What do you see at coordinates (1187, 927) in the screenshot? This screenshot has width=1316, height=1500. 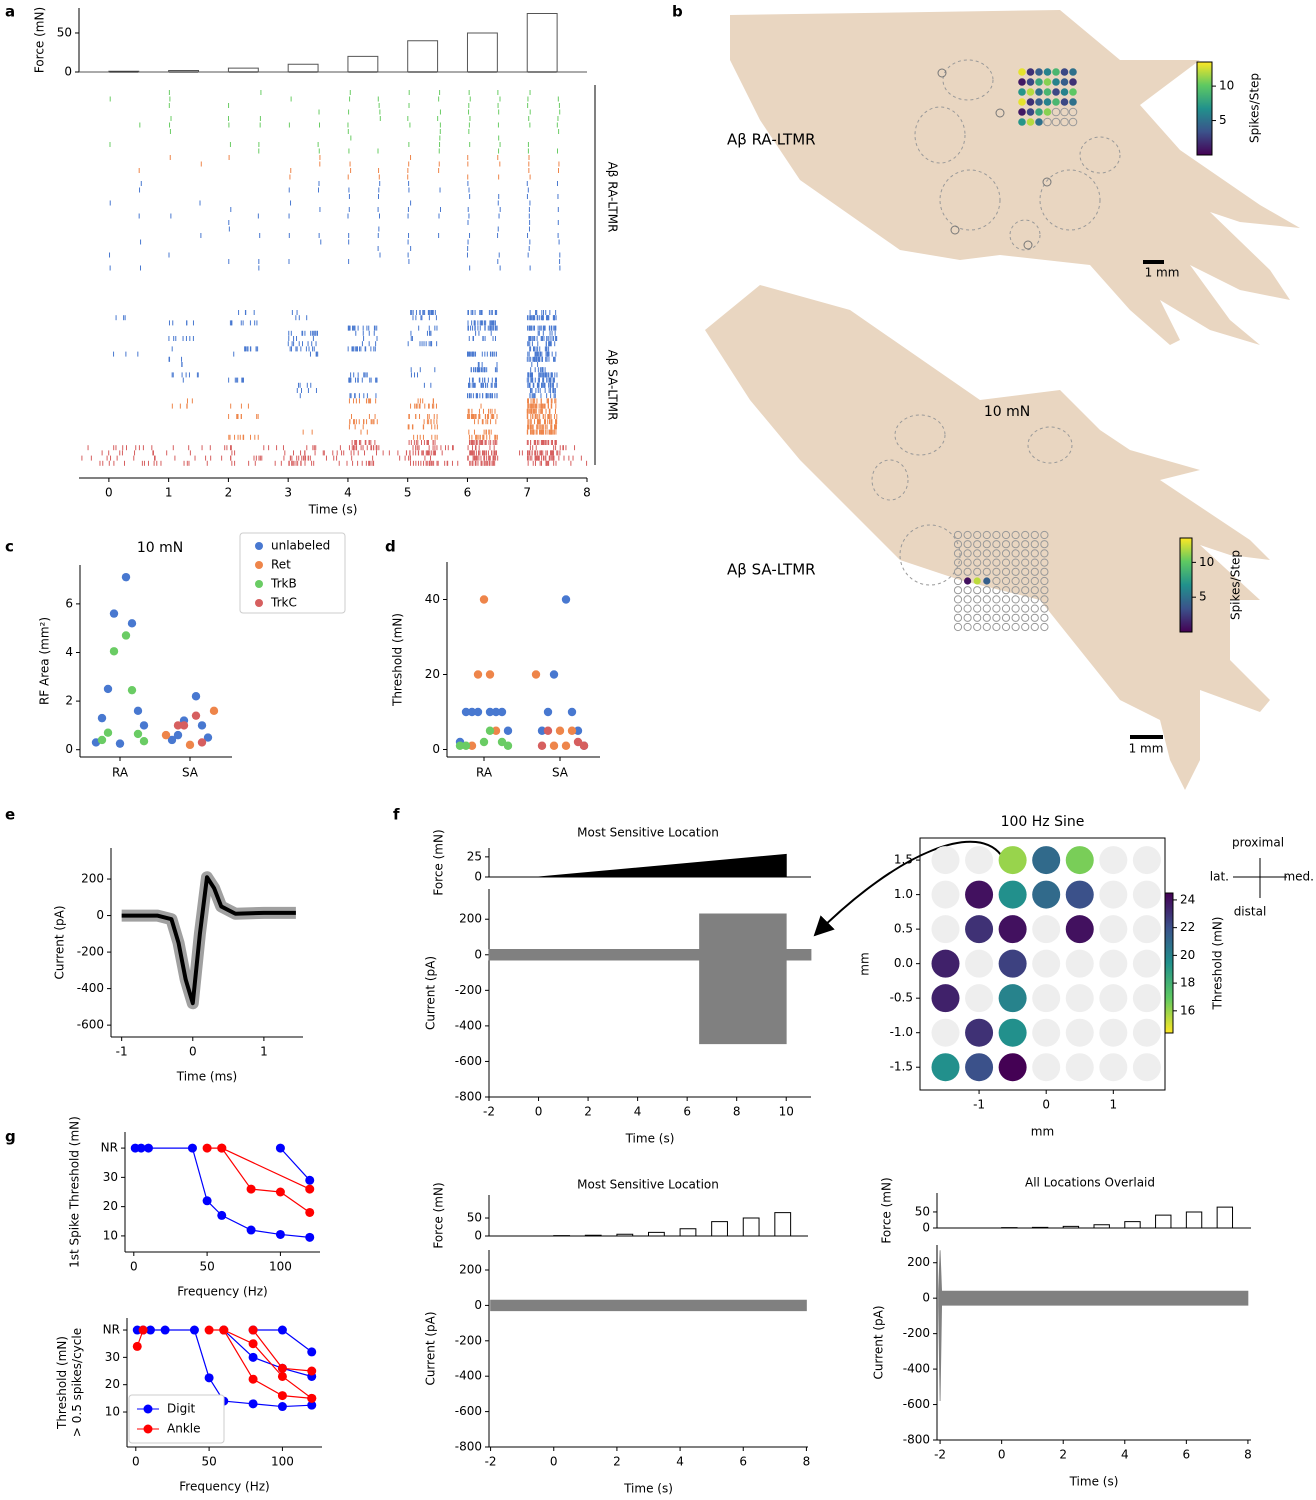 I see `colorbar-tick-label: 22` at bounding box center [1187, 927].